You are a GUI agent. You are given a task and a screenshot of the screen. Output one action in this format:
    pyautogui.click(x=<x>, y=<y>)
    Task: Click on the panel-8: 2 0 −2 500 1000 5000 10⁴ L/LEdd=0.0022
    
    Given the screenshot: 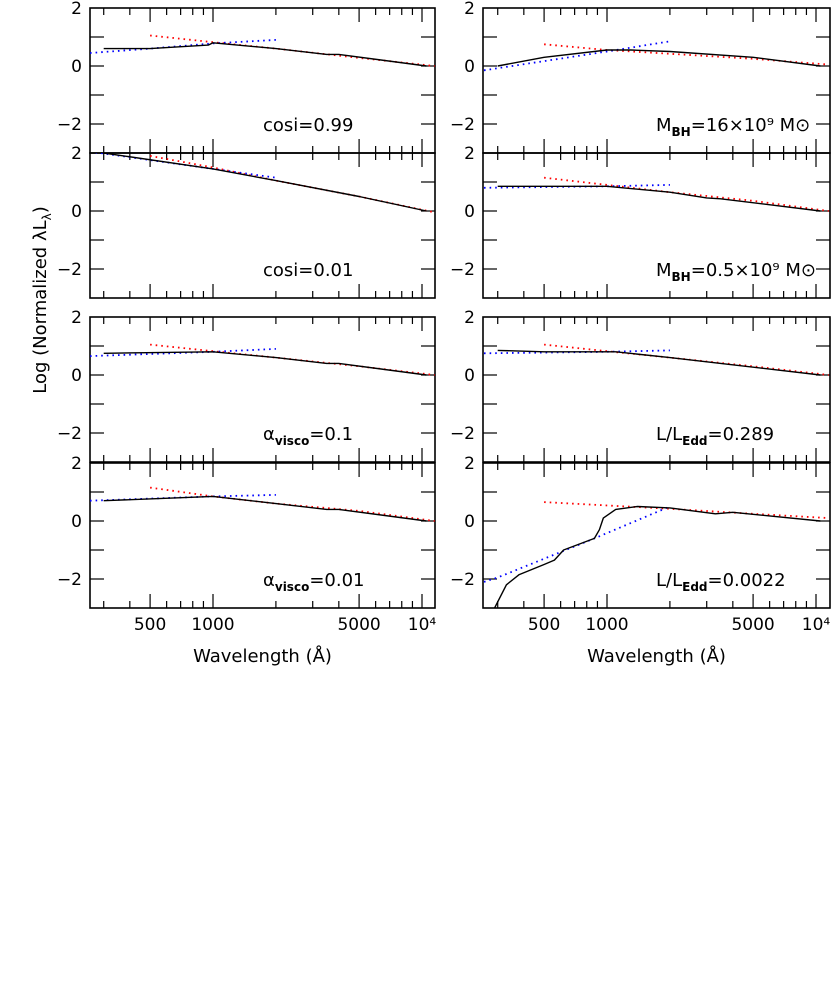 What is the action you would take?
    pyautogui.click(x=640, y=544)
    